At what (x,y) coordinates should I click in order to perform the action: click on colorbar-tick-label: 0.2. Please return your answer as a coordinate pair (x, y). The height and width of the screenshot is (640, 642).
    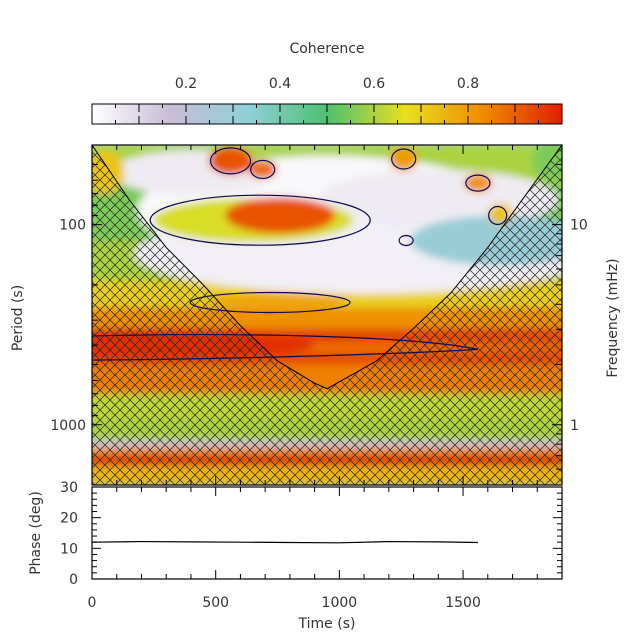
    Looking at the image, I should click on (186, 84).